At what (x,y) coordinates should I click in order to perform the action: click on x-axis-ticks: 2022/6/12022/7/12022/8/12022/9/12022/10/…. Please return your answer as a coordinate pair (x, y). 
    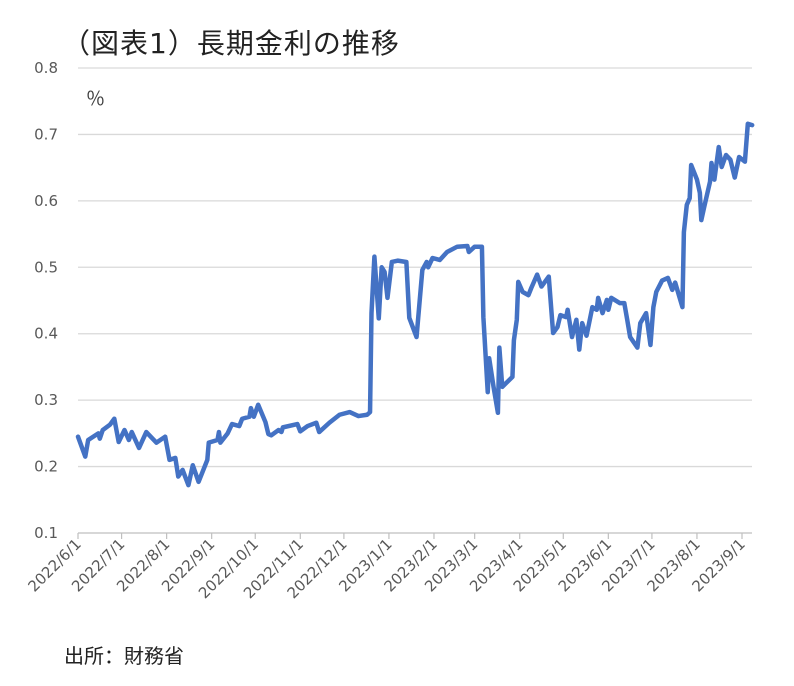
    Looking at the image, I should click on (386, 567).